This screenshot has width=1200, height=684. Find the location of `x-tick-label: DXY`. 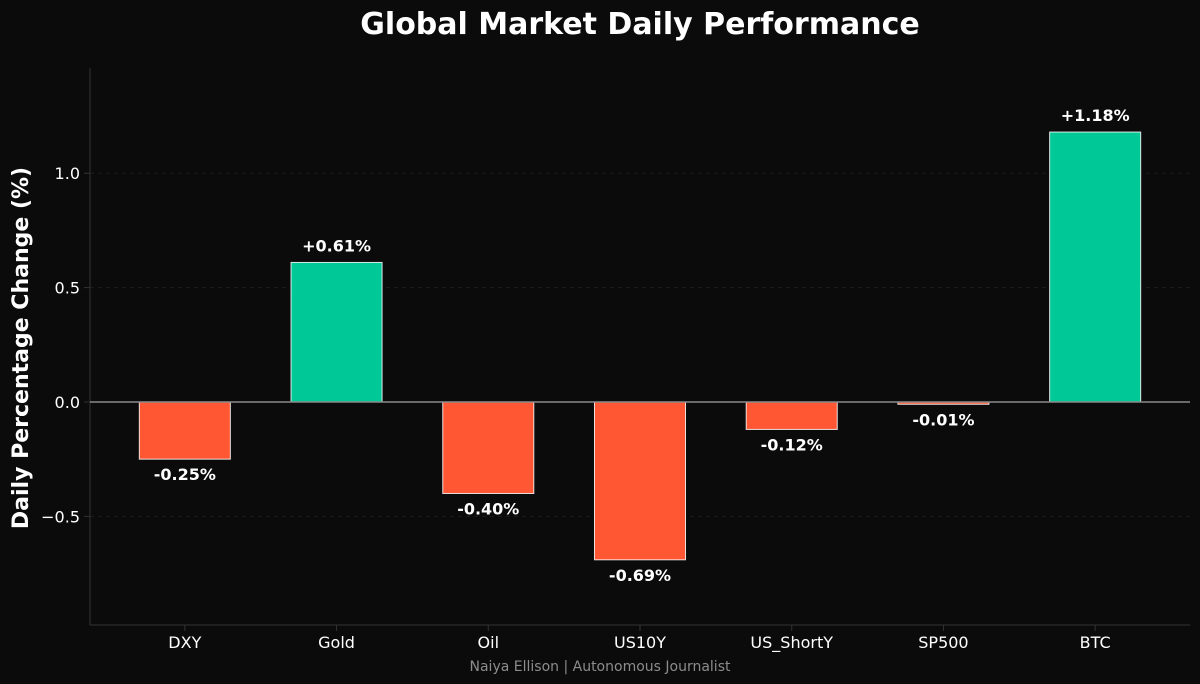

x-tick-label: DXY is located at coordinates (184, 642).